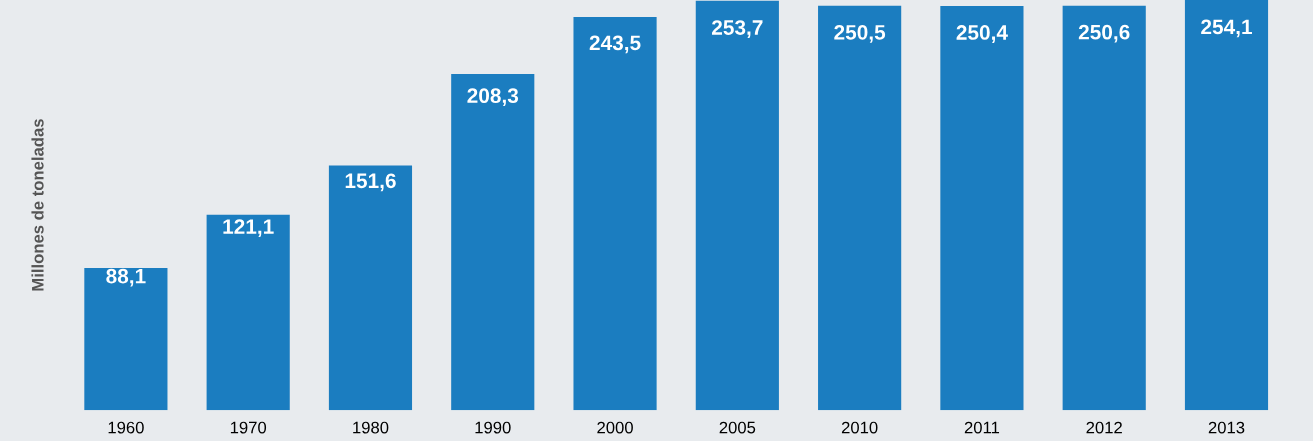 This screenshot has height=441, width=1313. Describe the element at coordinates (371, 427) in the screenshot. I see `x-tick-label: 1980` at that location.